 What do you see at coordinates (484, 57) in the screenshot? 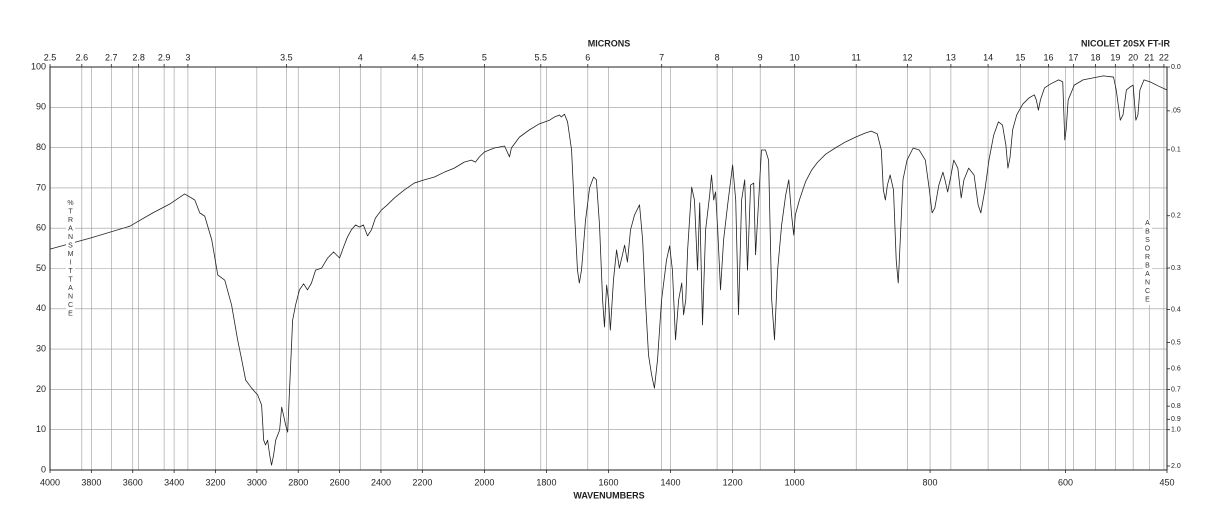
I see `x2-tick-label: 5` at bounding box center [484, 57].